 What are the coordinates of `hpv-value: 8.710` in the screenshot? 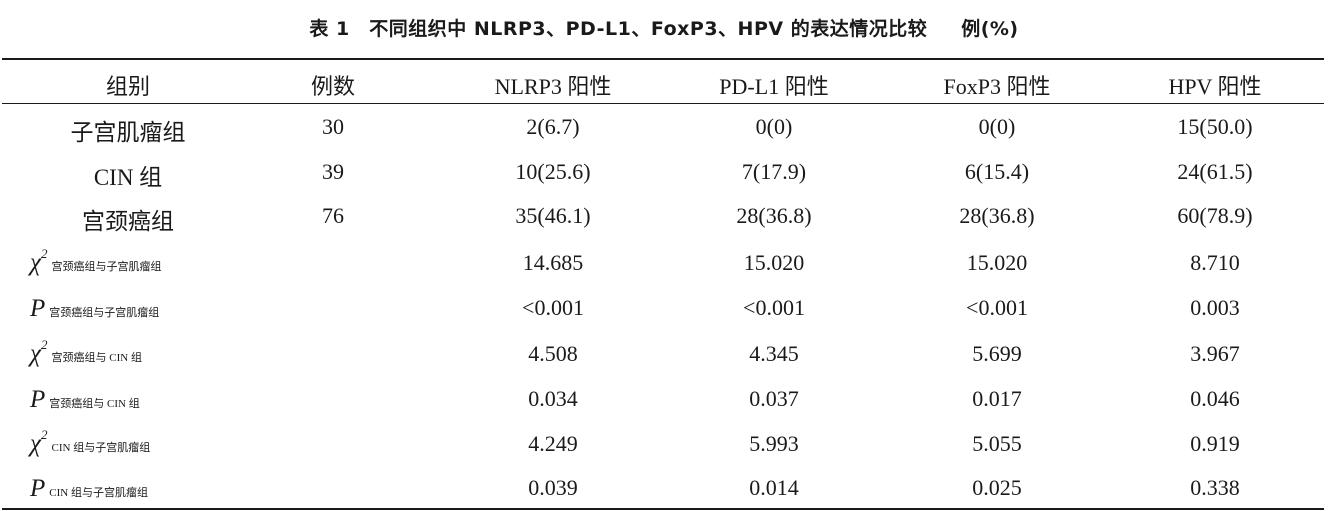 It's located at (1215, 262).